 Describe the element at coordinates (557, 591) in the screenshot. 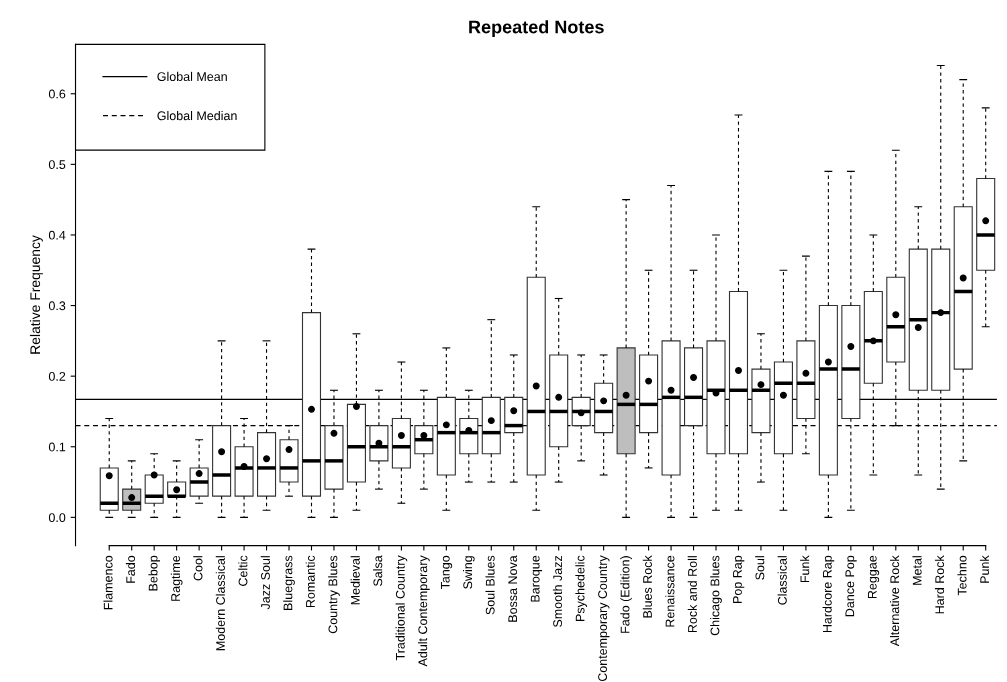

I see `x-tick-label: Smooth Jazz` at that location.